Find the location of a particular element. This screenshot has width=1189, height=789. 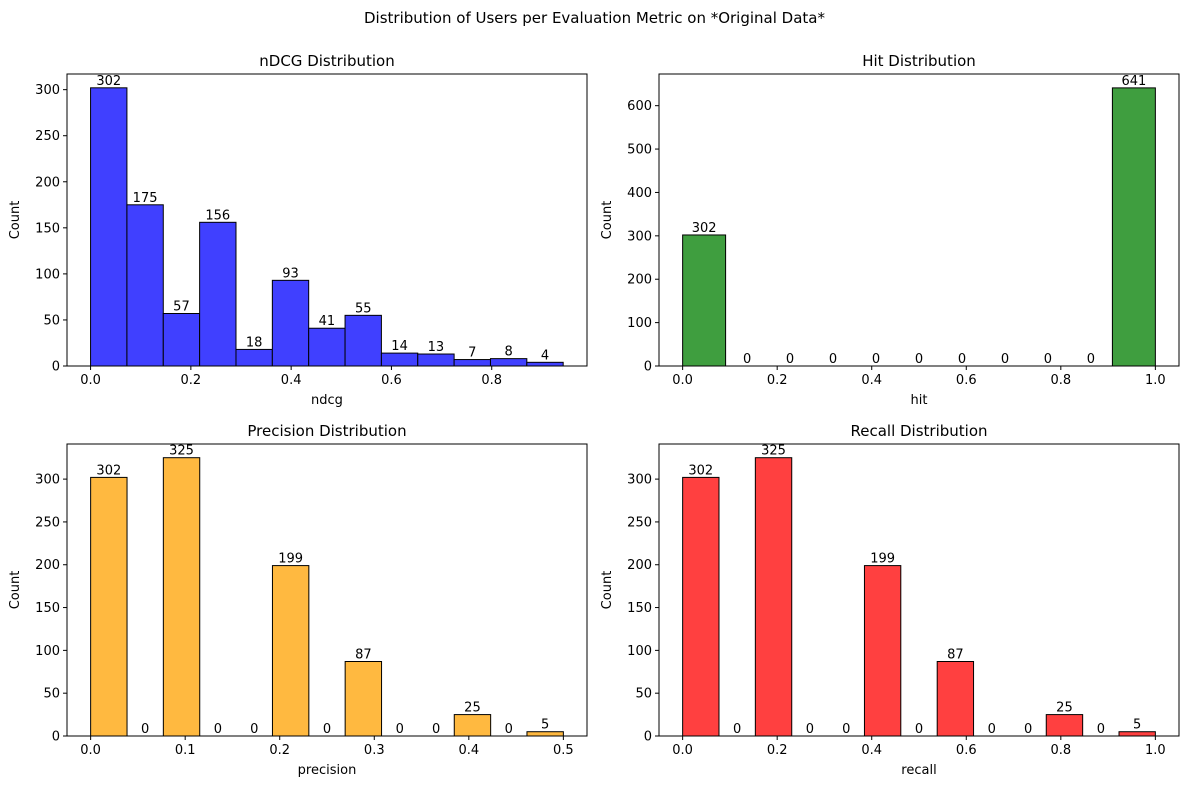

bar-count-label: 641 is located at coordinates (1133, 81).